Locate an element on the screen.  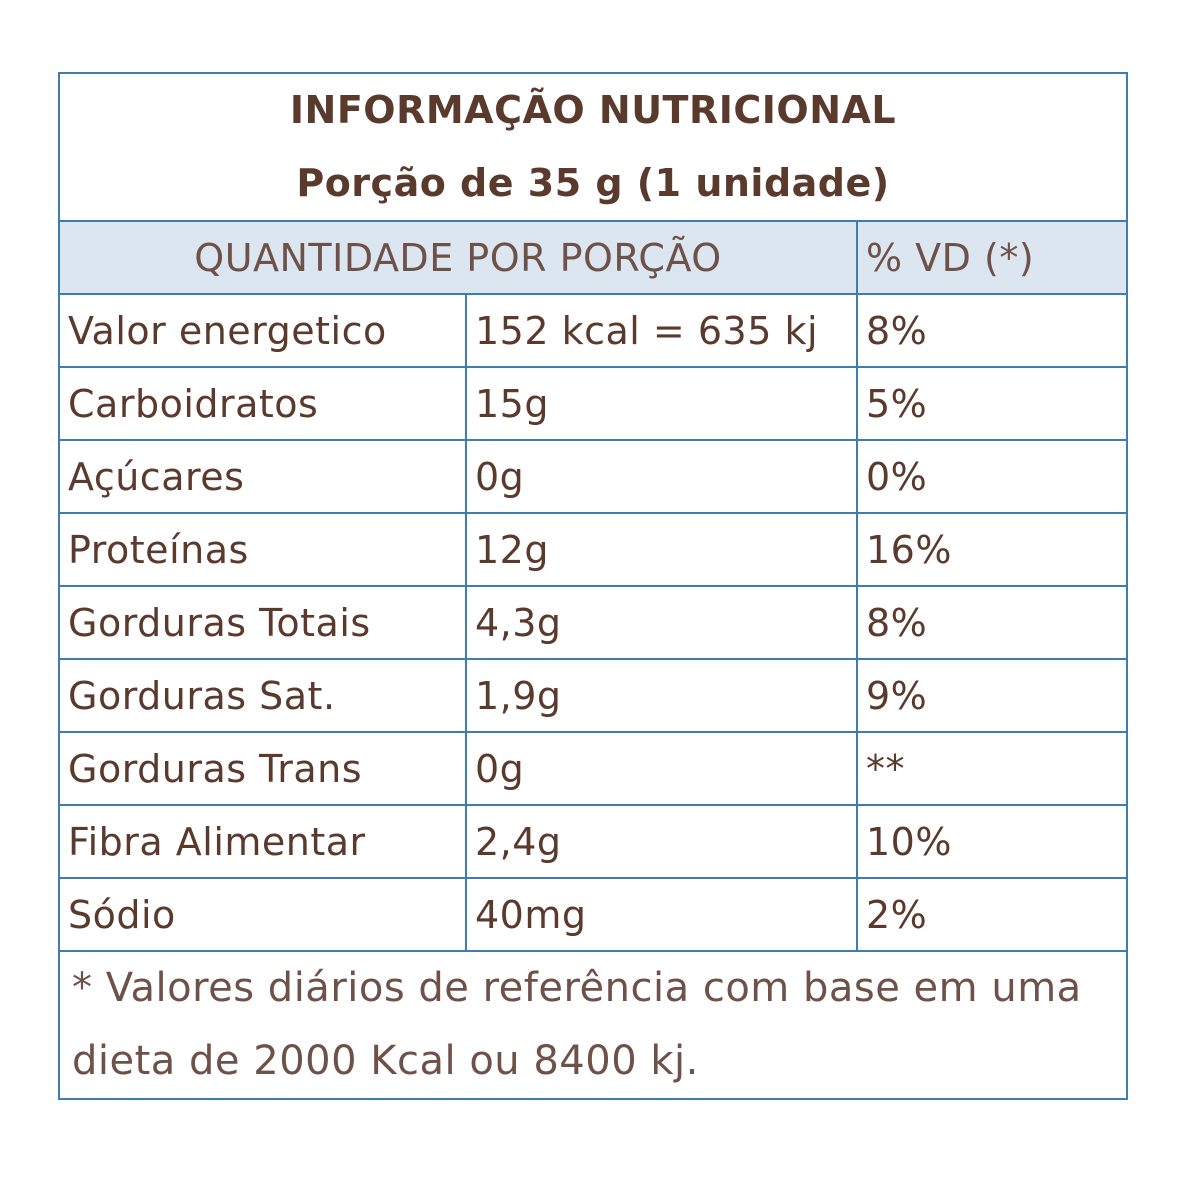
table-title: INFORMAÇÃO NUTRICIONAL is located at coordinates (593, 110).